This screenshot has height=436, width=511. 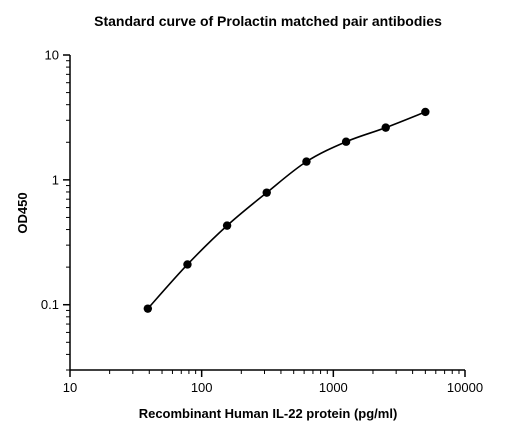 What do you see at coordinates (22, 212) in the screenshot?
I see `y-axis-label: OD450` at bounding box center [22, 212].